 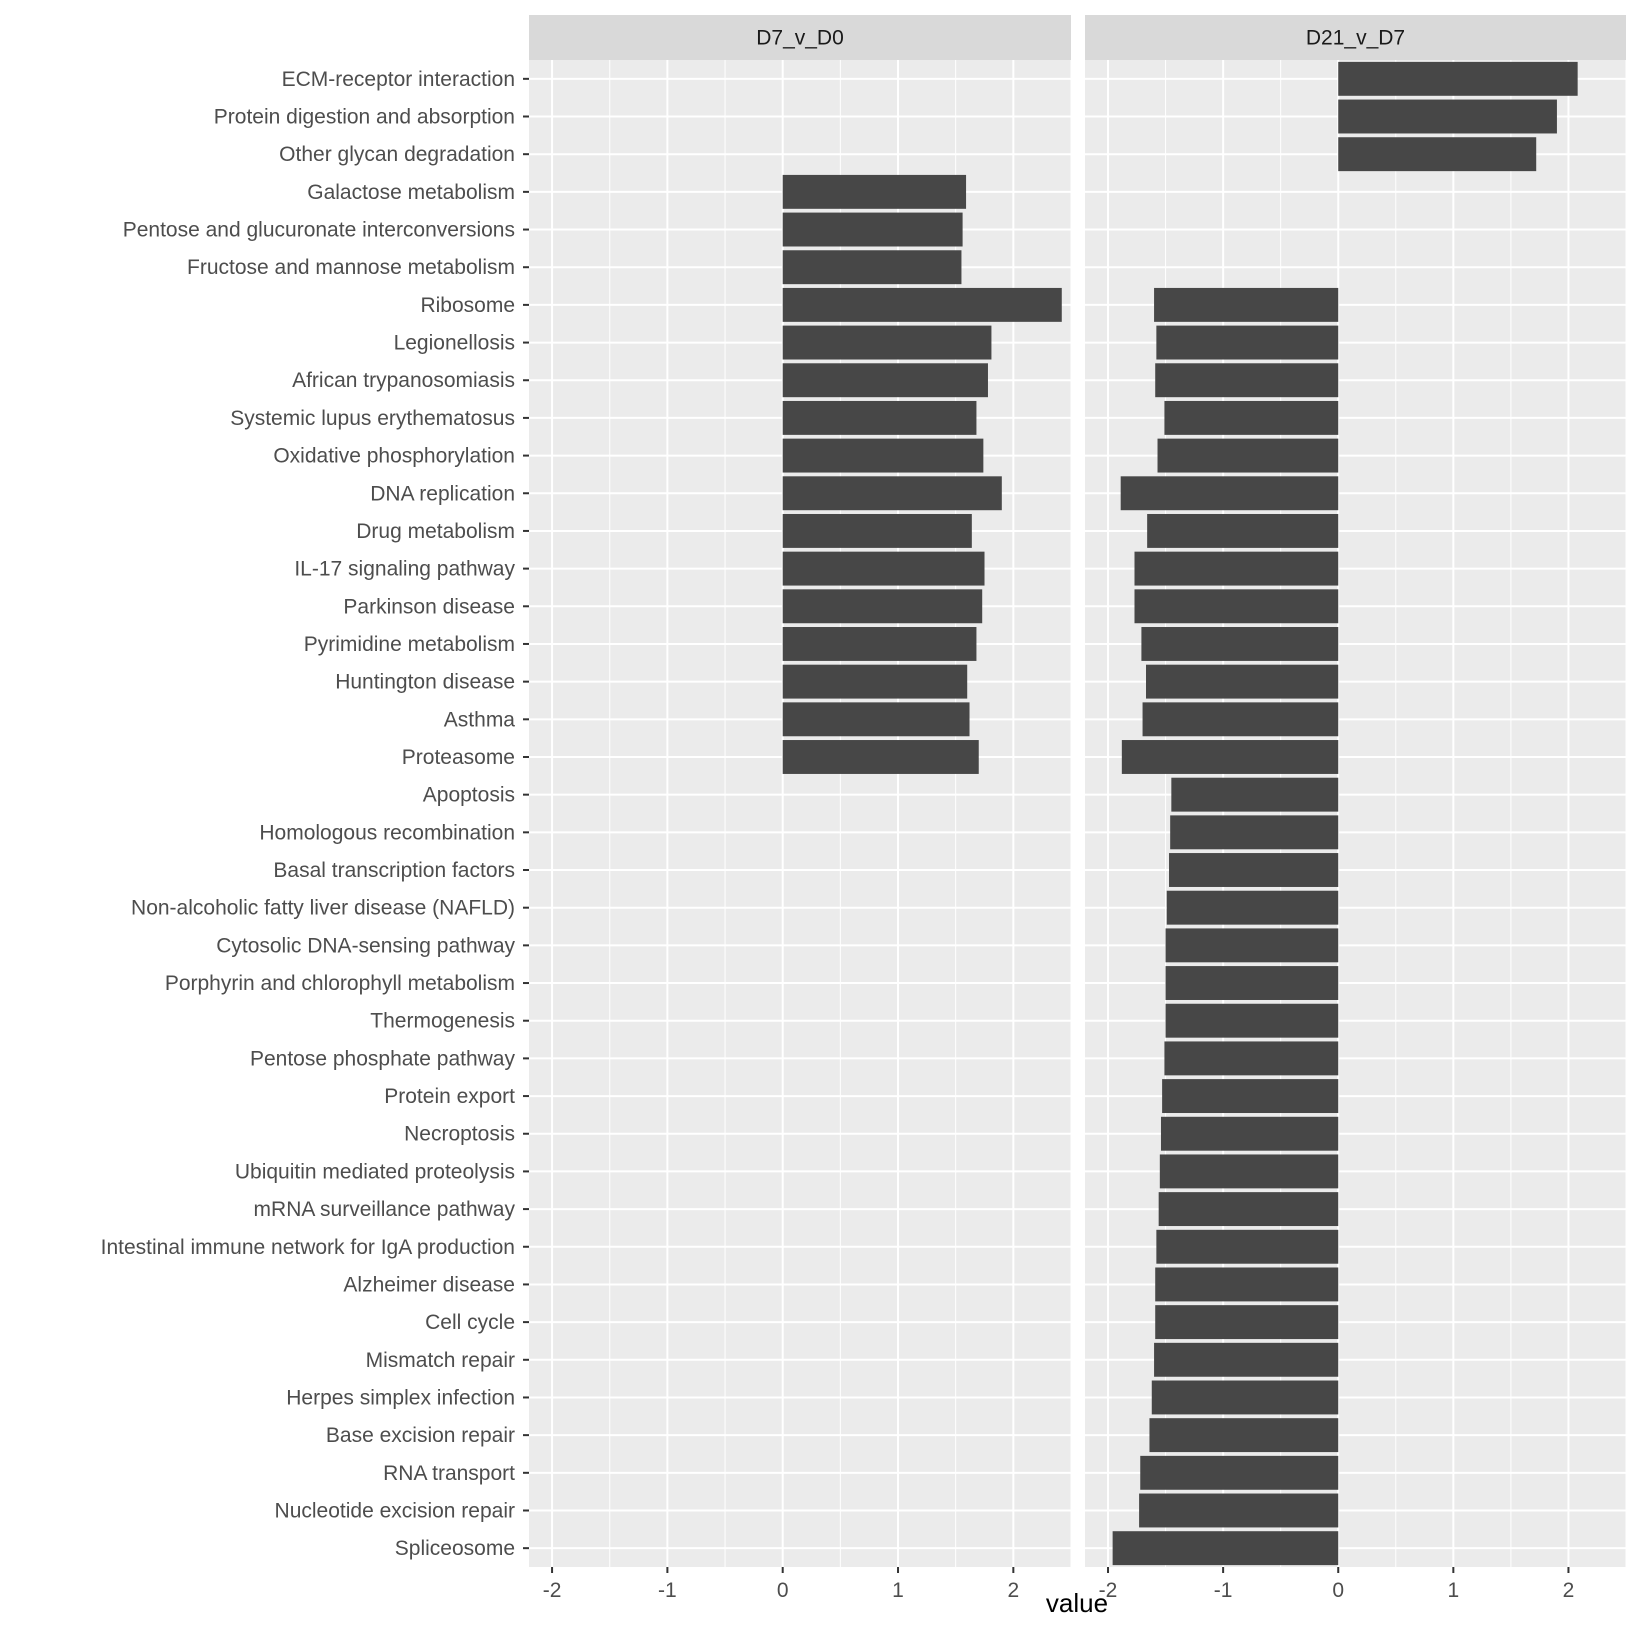 I want to click on category-label: Cytosolic DNA-sensing pathway, so click(x=365, y=945).